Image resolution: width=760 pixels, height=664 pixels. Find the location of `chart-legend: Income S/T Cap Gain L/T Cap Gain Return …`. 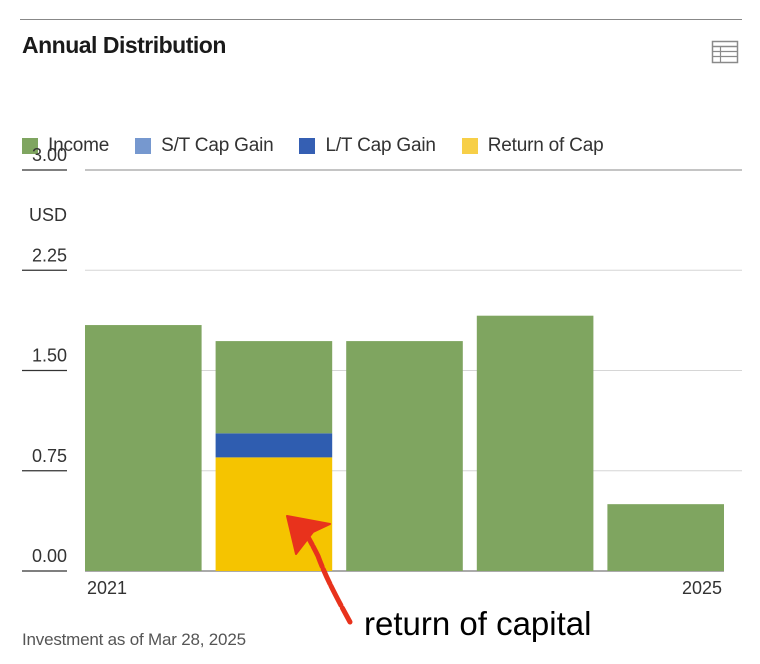

chart-legend: Income S/T Cap Gain L/T Cap Gain Return … is located at coordinates (325, 146).